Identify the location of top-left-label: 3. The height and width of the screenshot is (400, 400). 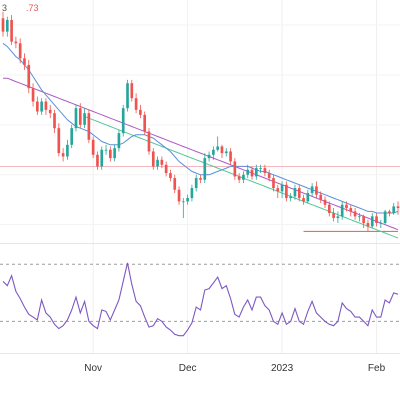
(4, 8).